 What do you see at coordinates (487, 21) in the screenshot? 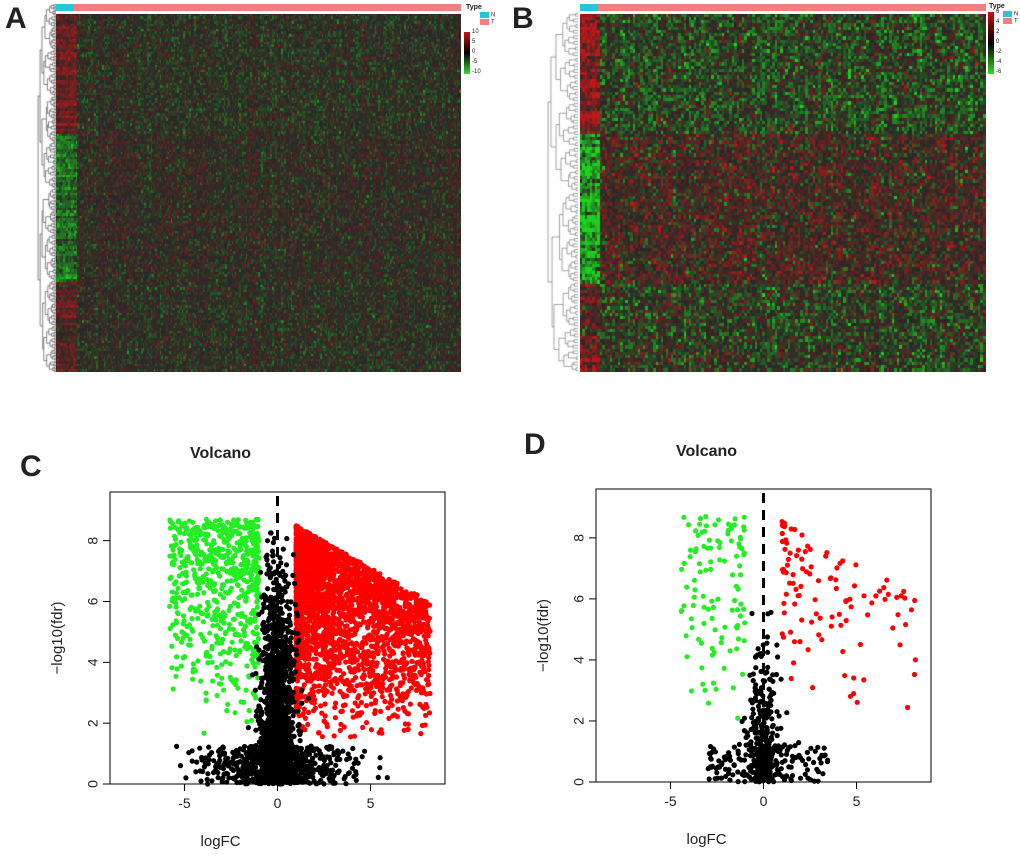
I see `legend-group-t: T` at bounding box center [487, 21].